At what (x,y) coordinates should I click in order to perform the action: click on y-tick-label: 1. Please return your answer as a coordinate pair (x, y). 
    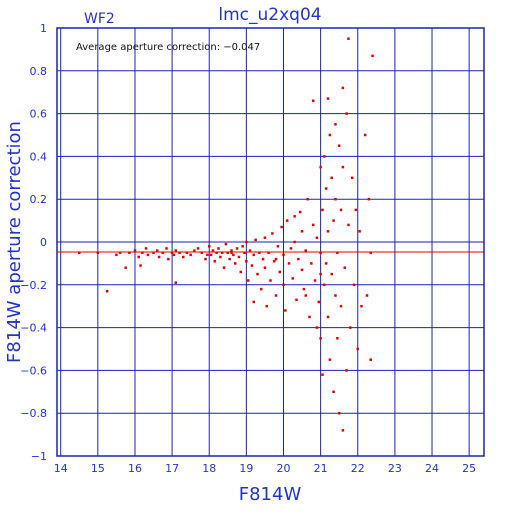
    Looking at the image, I should click on (43, 28).